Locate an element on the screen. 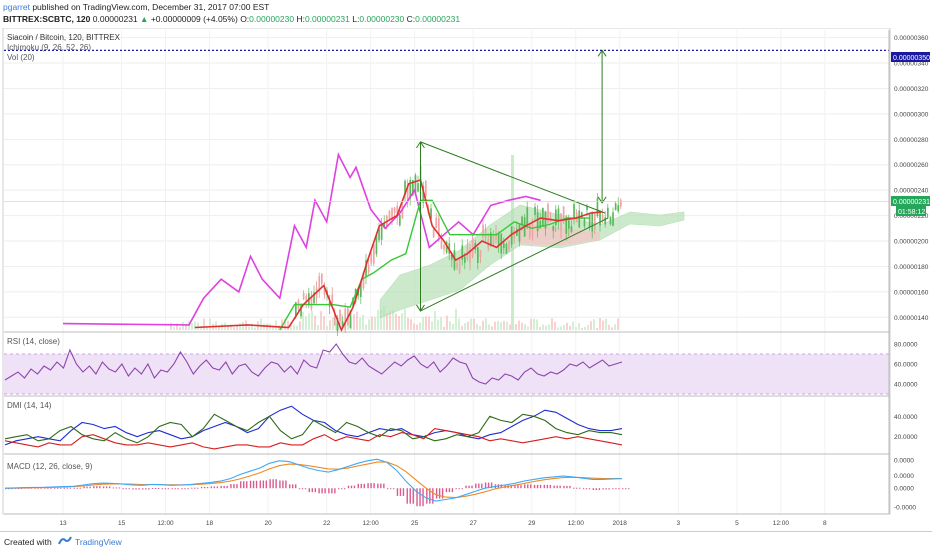 The height and width of the screenshot is (551, 932). price-tick-label: 0.00000140 is located at coordinates (911, 318).